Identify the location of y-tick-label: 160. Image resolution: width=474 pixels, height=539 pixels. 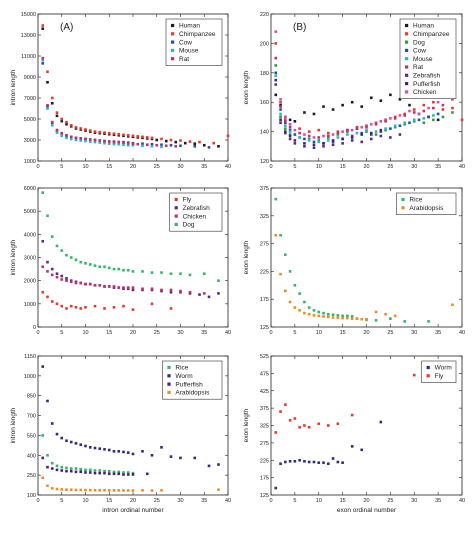
(264, 103).